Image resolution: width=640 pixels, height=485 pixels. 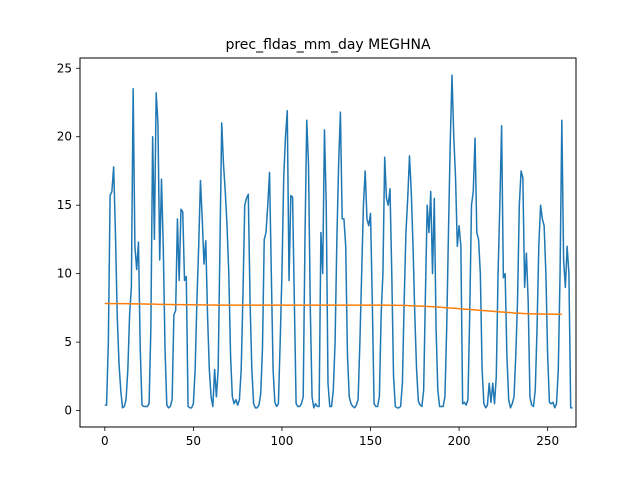 I want to click on y-tick-label: 10, so click(x=64, y=274).